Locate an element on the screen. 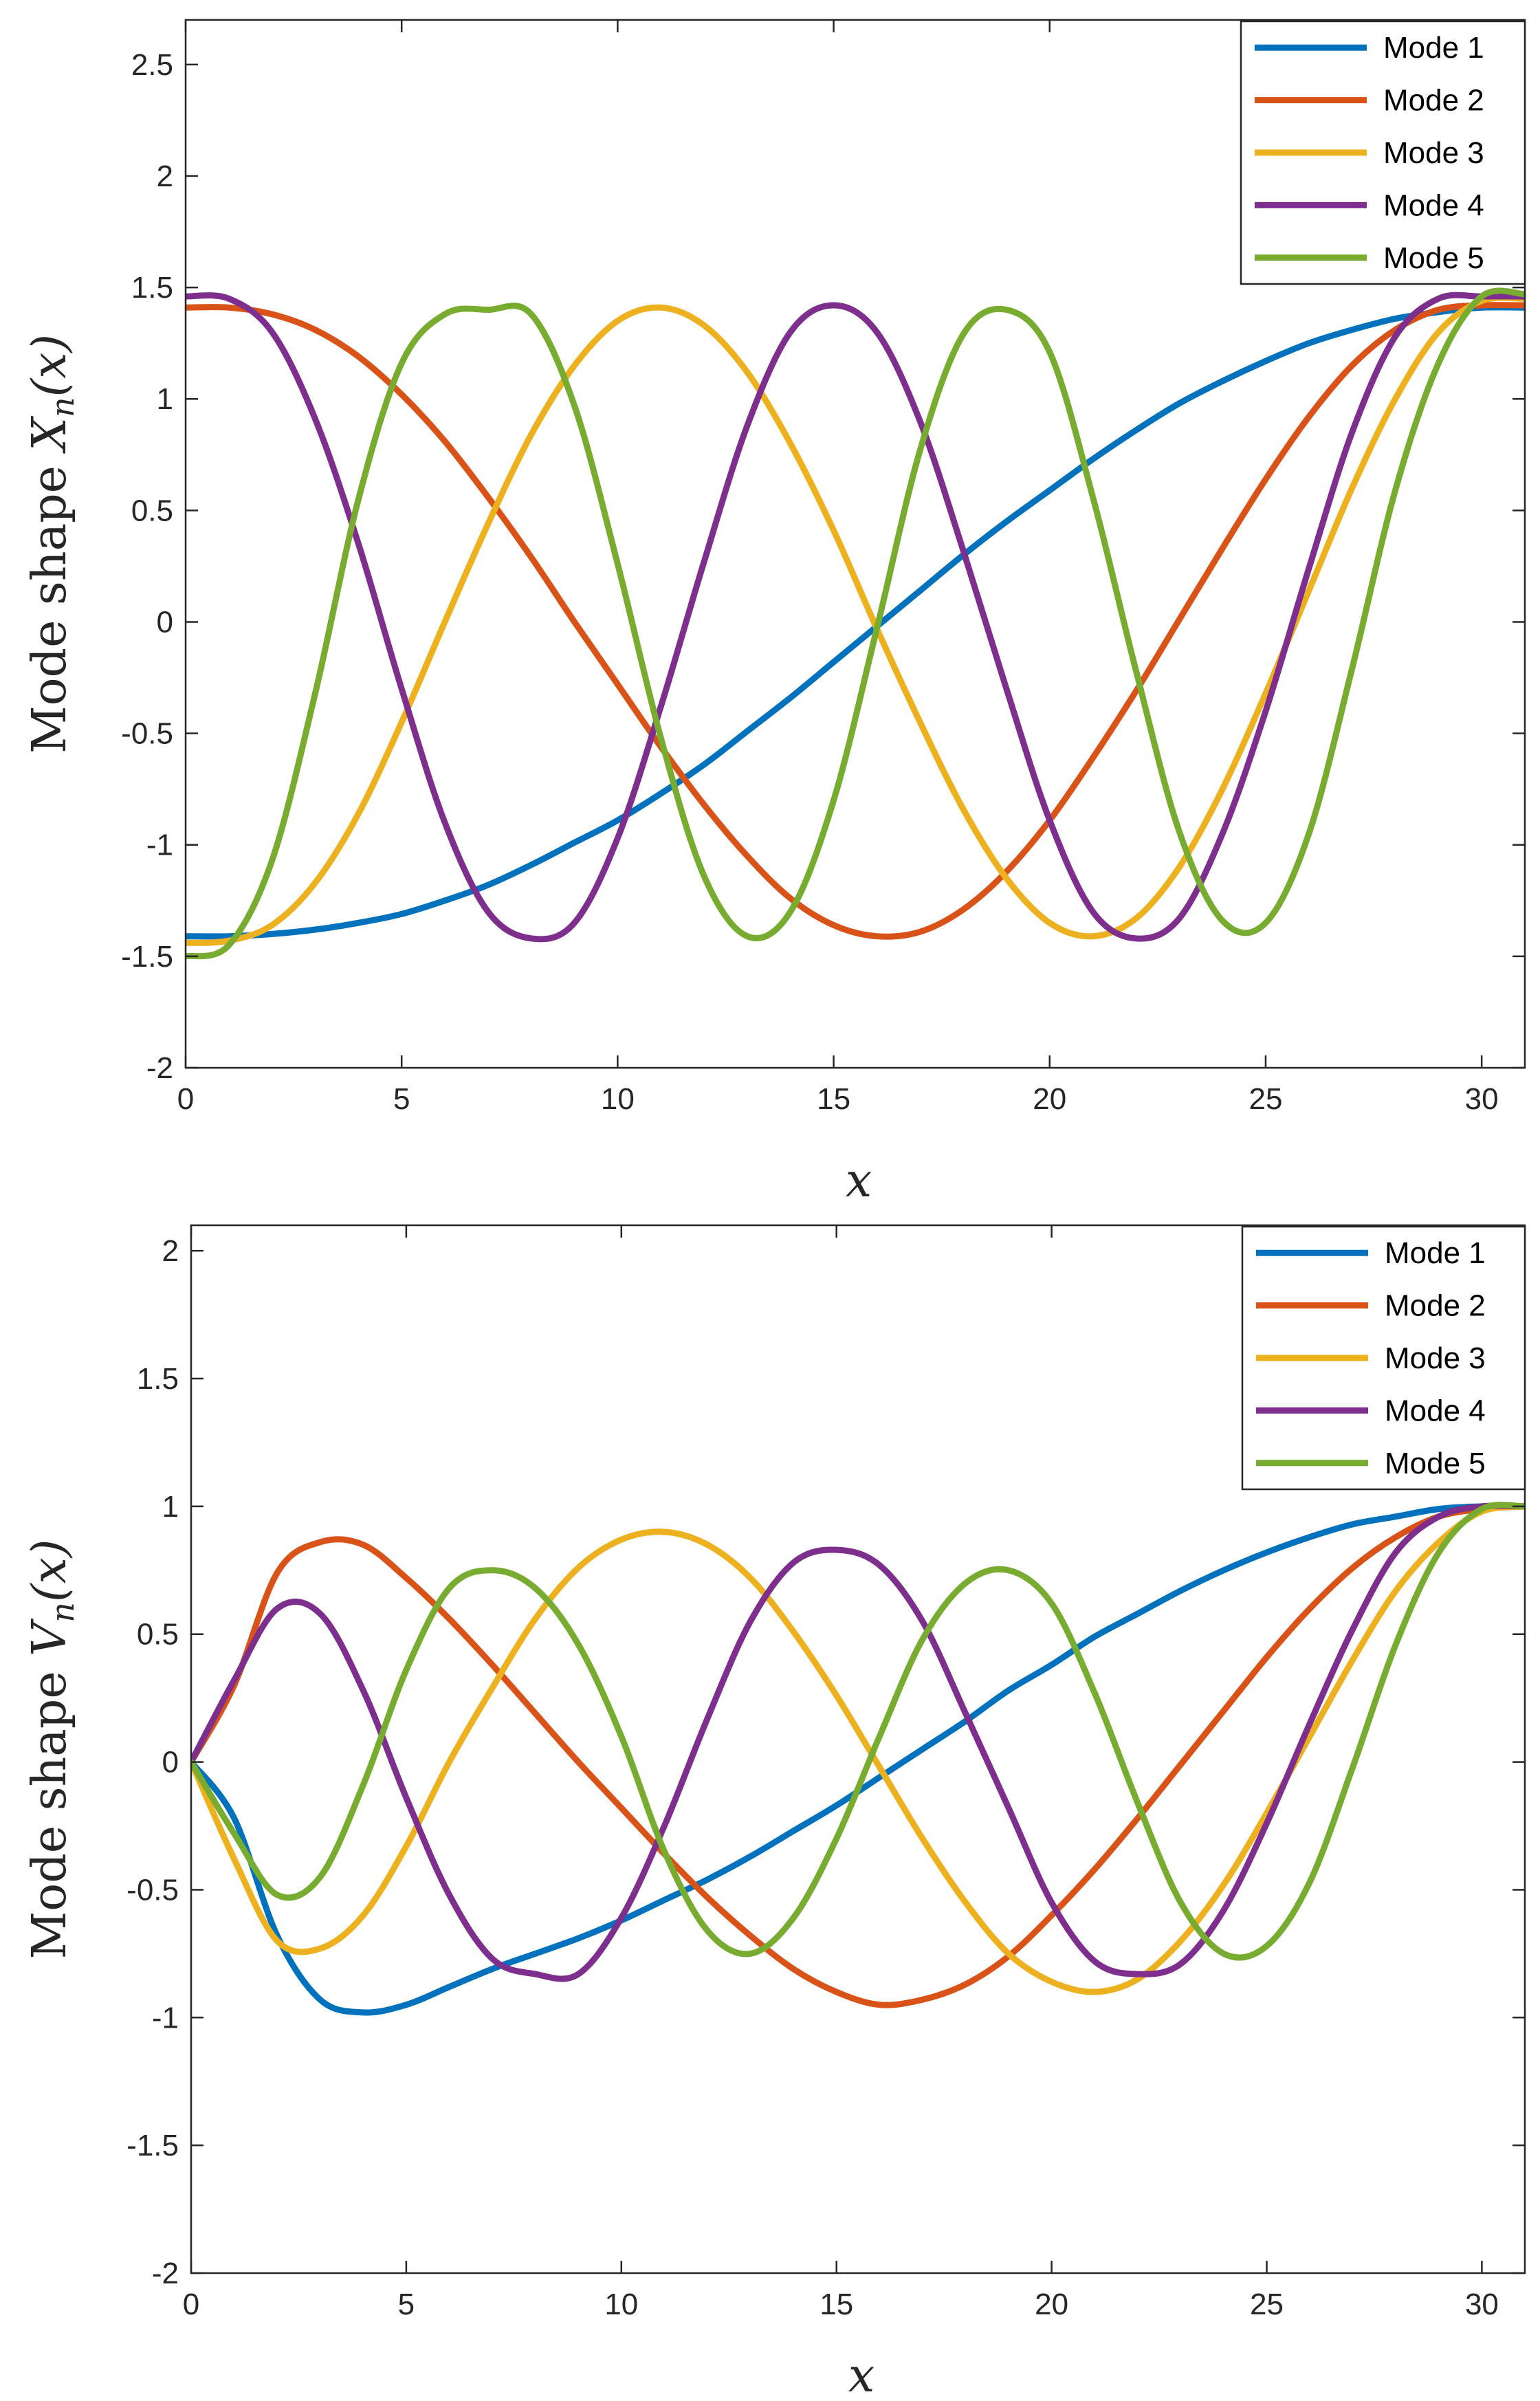 Image resolution: width=1540 pixels, height=2401 pixels. y-axis-title: Mode shape Xn(x) is located at coordinates (52, 544).